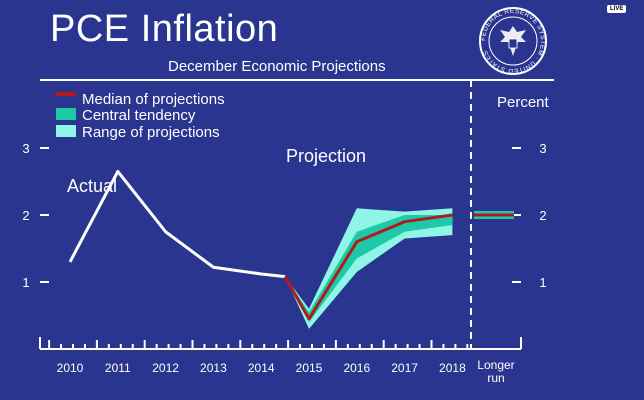  What do you see at coordinates (25, 215) in the screenshot?
I see `y-tick-label-left-2: 2` at bounding box center [25, 215].